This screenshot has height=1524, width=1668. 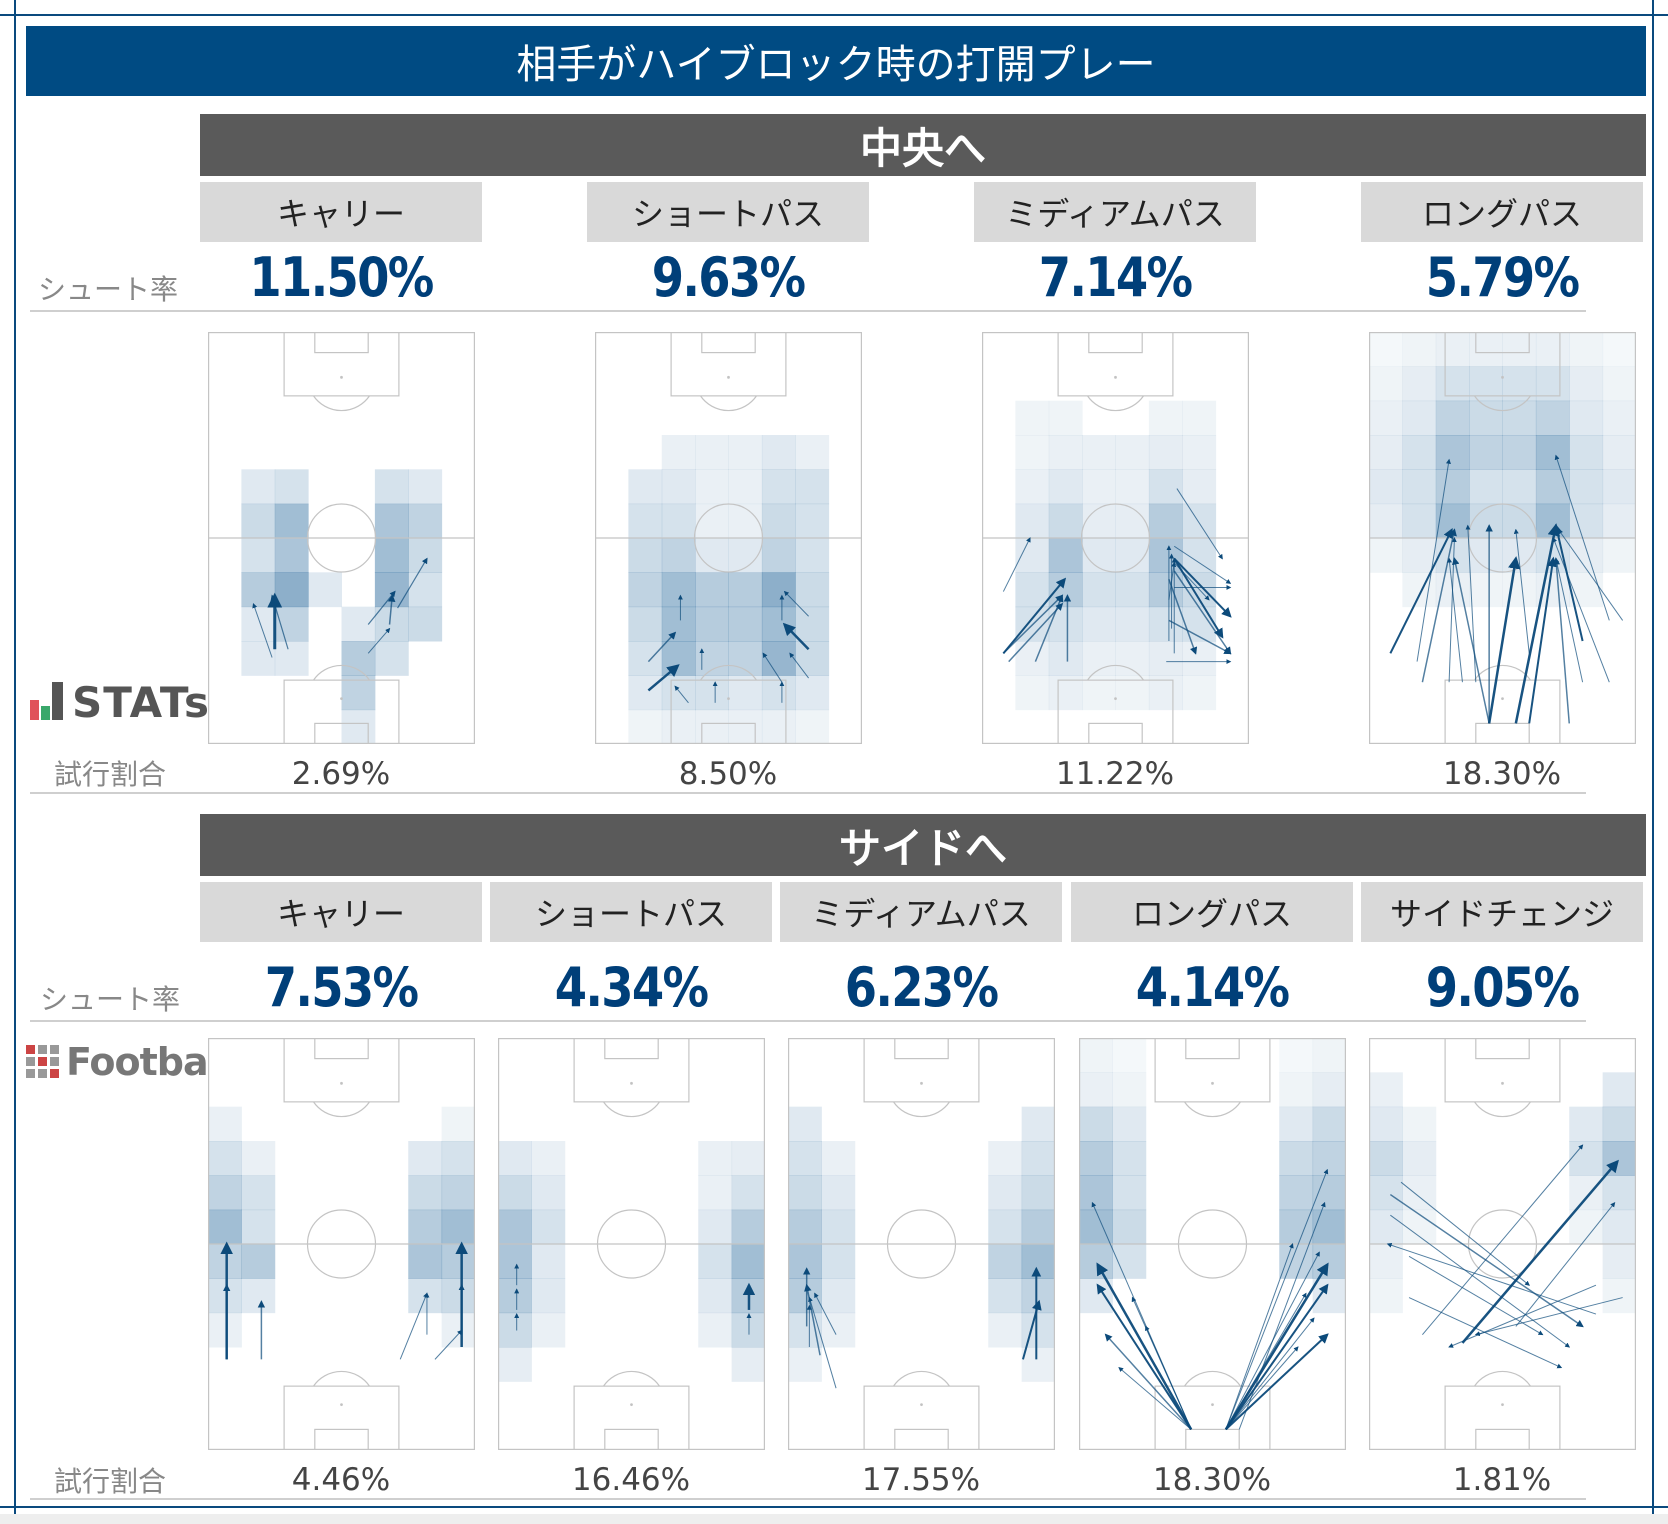 What do you see at coordinates (341, 774) in the screenshot?
I see `trial-ratio-center-carry: 2.69%` at bounding box center [341, 774].